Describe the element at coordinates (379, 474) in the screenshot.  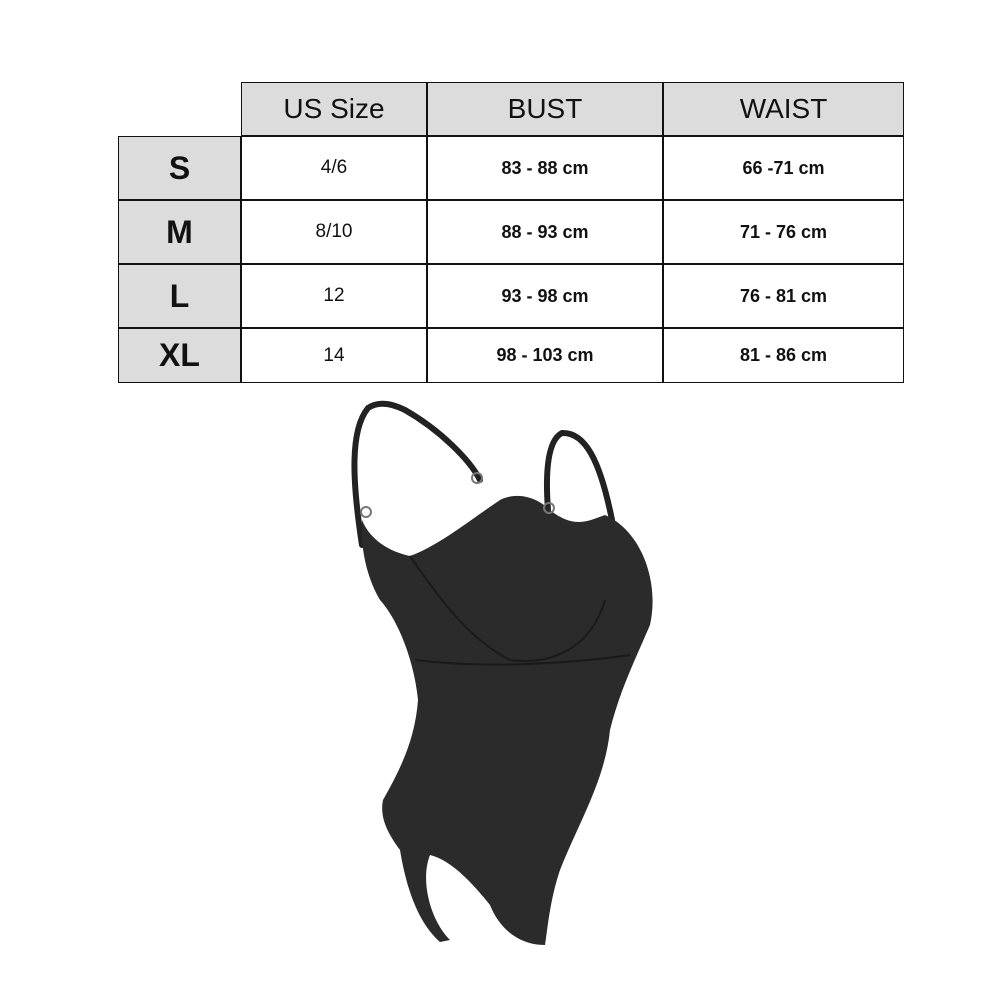
I see `left-strap` at that location.